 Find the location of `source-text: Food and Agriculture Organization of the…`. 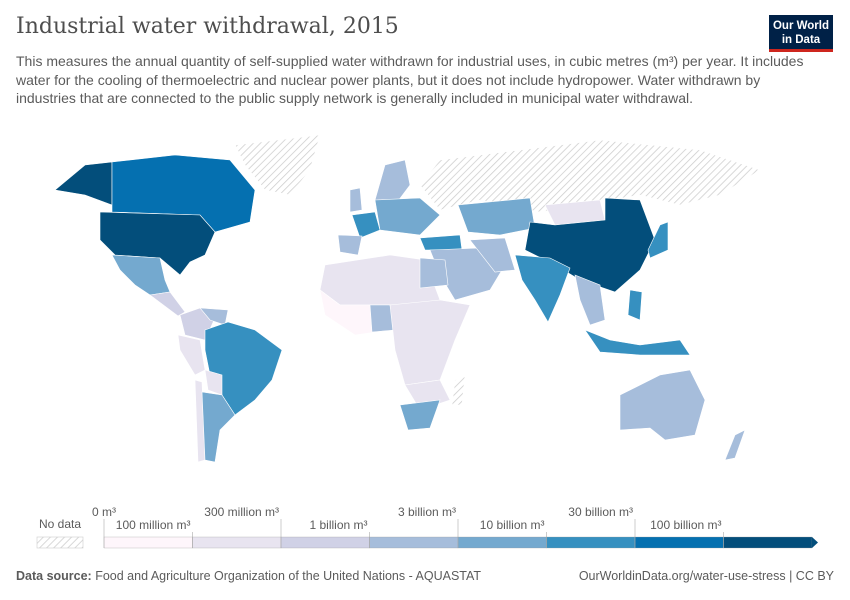

source-text: Food and Agriculture Organization of the… is located at coordinates (288, 576).